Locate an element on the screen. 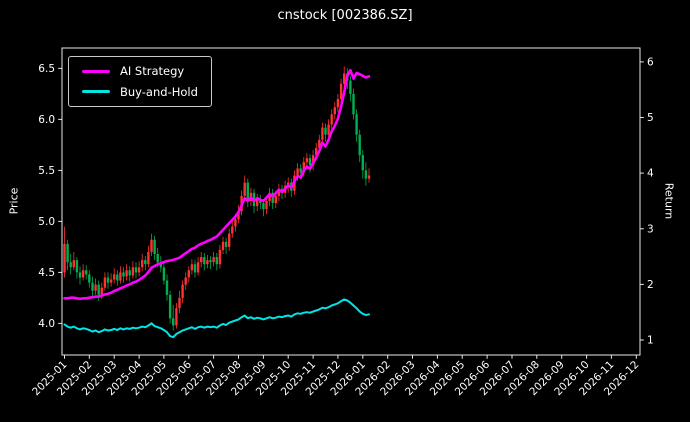 This screenshot has width=690, height=422. y-tick-label-price: 5.5 is located at coordinates (46, 171).